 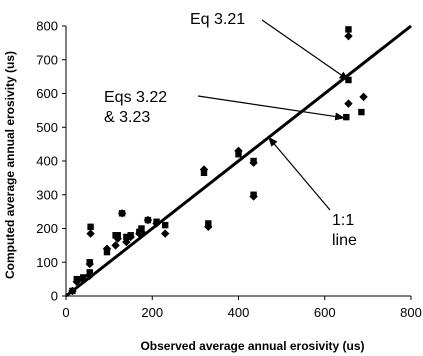 What do you see at coordinates (54, 296) in the screenshot?
I see `y-tick-label: 0` at bounding box center [54, 296].